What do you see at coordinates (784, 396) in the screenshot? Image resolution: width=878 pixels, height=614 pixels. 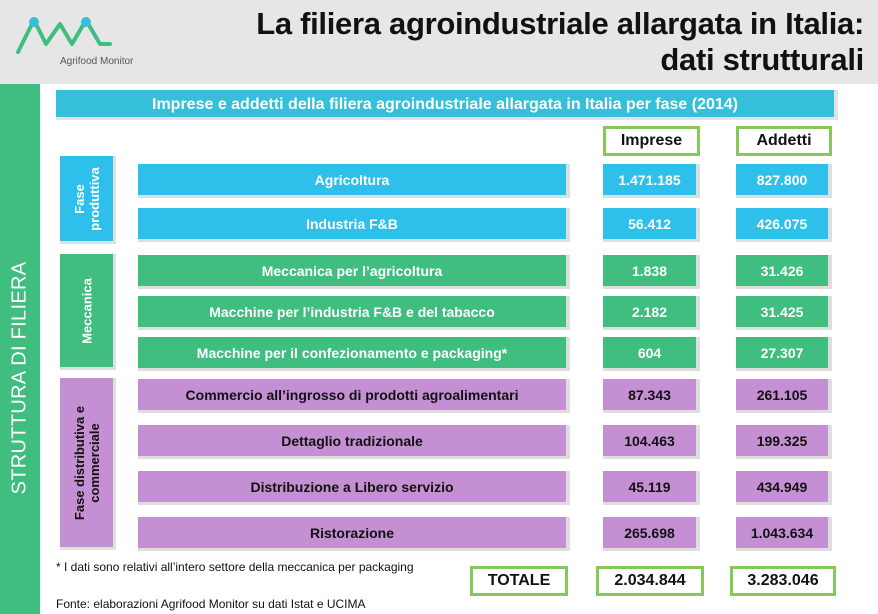 I see `cell-addetti: 261.105` at bounding box center [784, 396].